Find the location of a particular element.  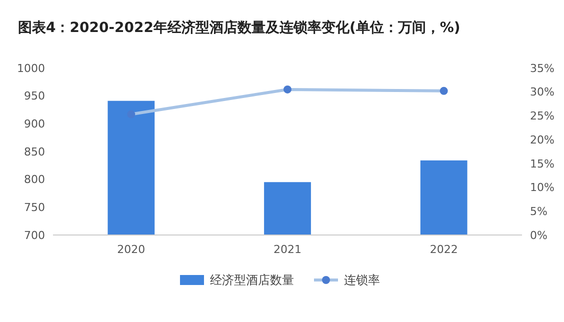

y2-tick-label: 10% is located at coordinates (542, 187).